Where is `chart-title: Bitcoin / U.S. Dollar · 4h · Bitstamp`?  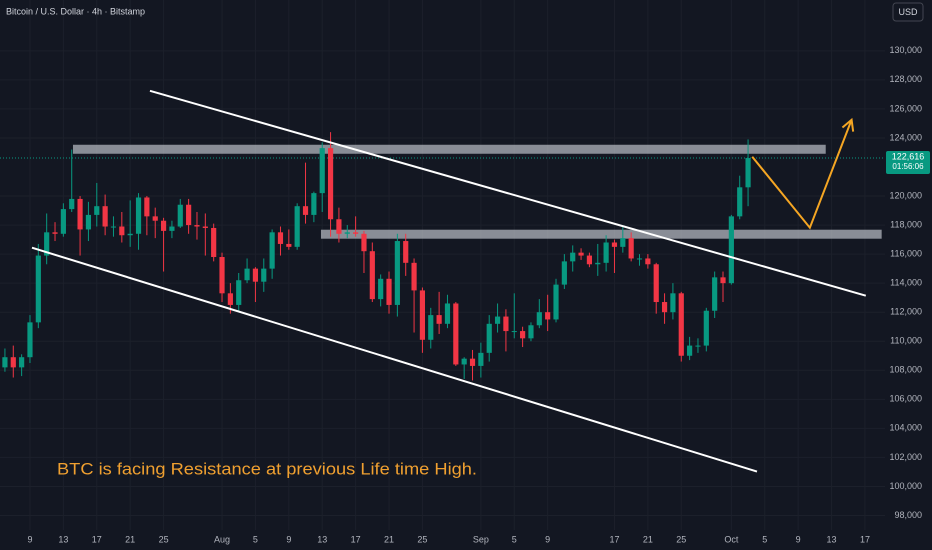
chart-title: Bitcoin / U.S. Dollar · 4h · Bitstamp is located at coordinates (75, 11).